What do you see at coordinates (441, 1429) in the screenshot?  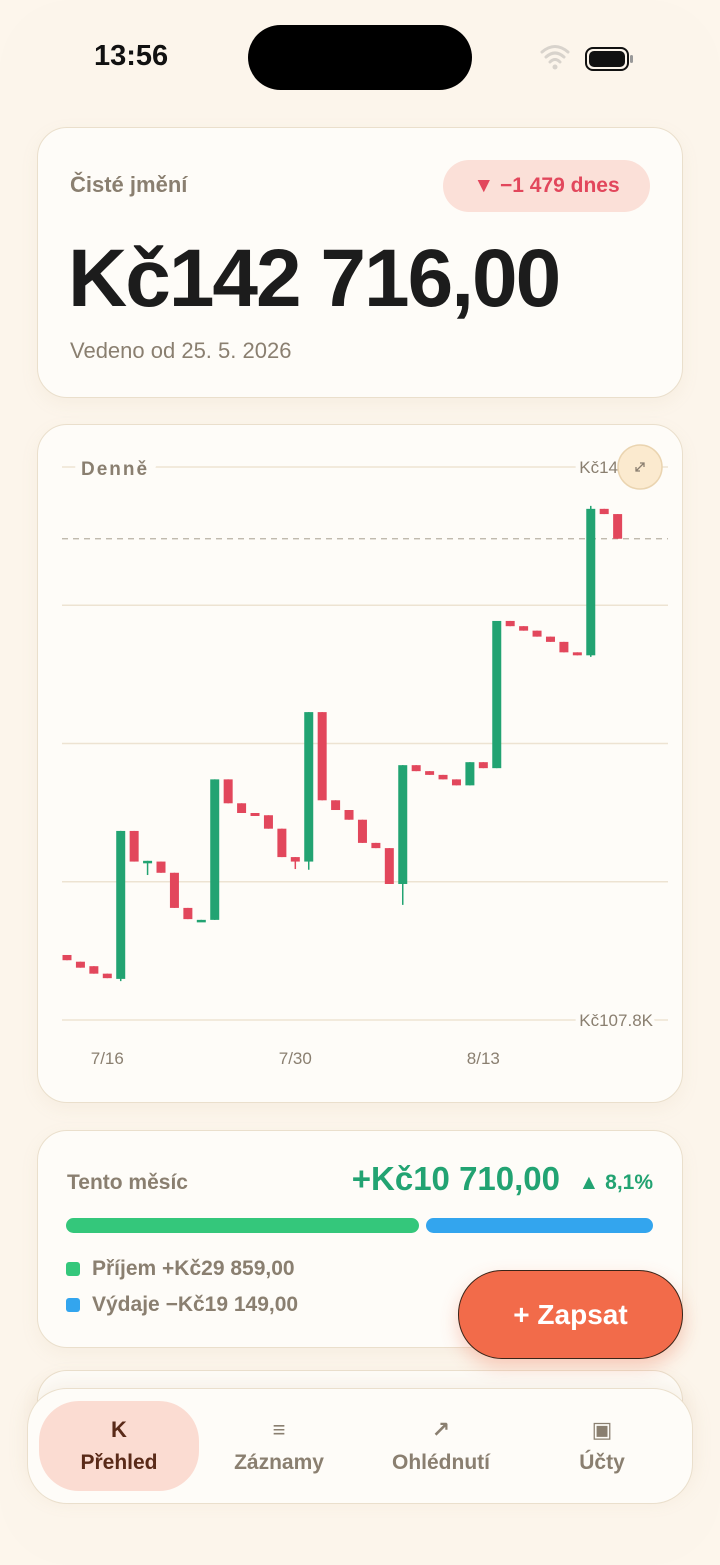 I see `tab-icon: ↗` at bounding box center [441, 1429].